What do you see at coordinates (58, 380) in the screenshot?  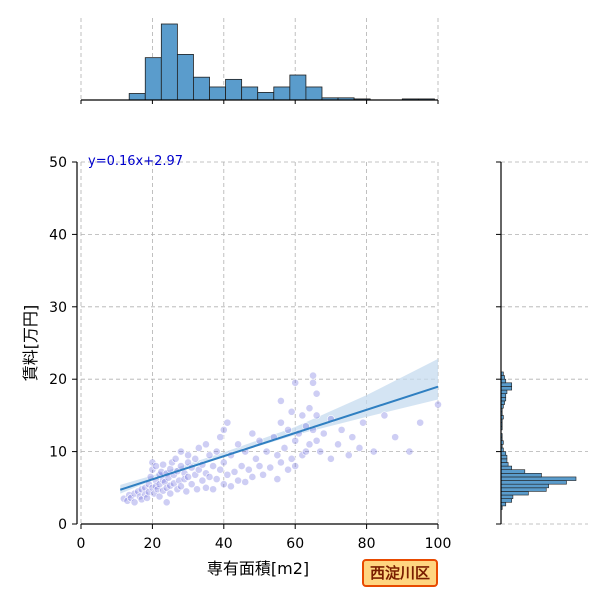 I see `y-tick-label: 20` at bounding box center [58, 380].